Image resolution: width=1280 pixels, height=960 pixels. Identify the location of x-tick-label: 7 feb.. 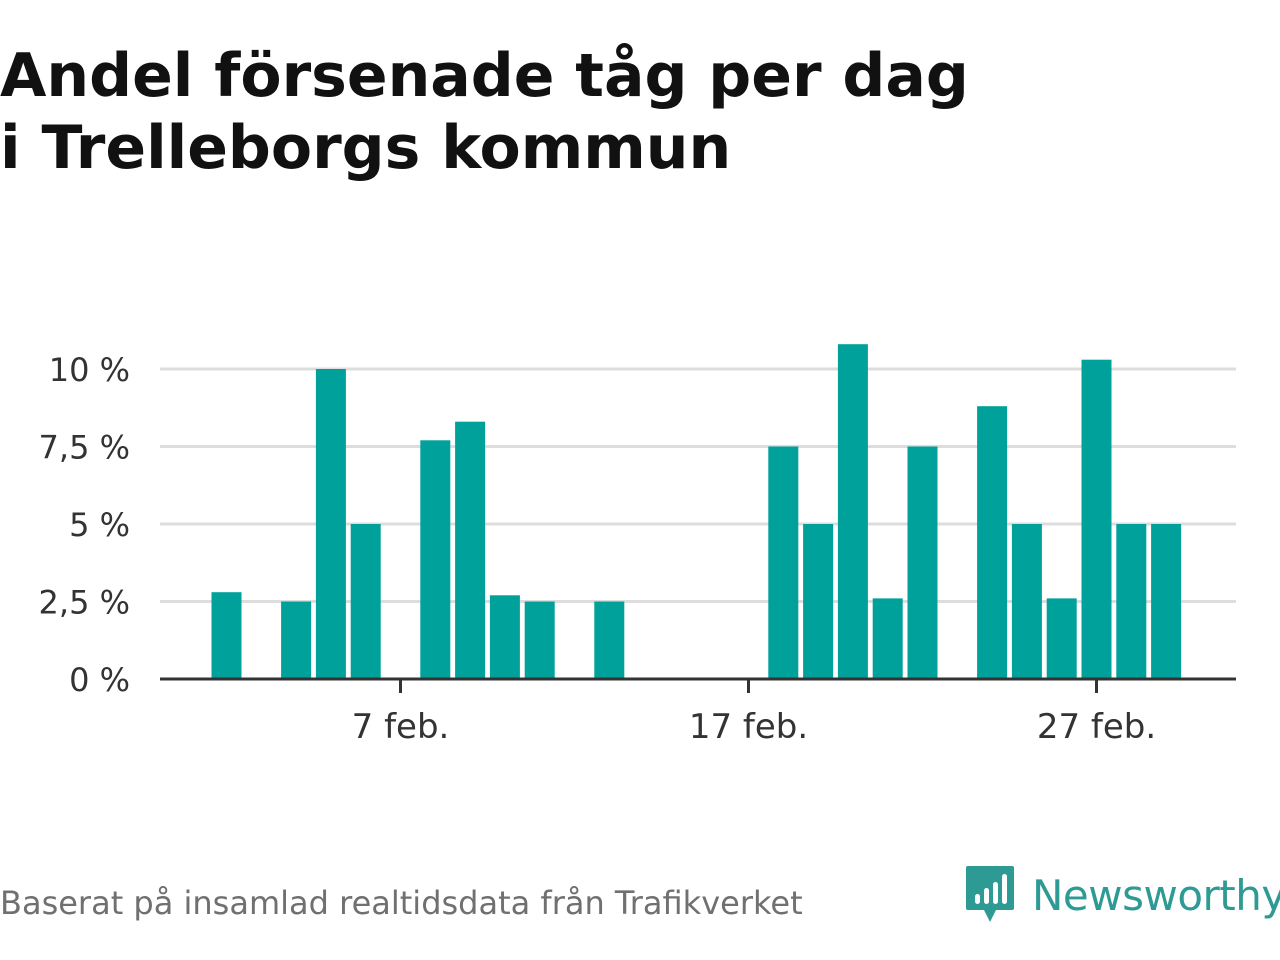
(401, 727).